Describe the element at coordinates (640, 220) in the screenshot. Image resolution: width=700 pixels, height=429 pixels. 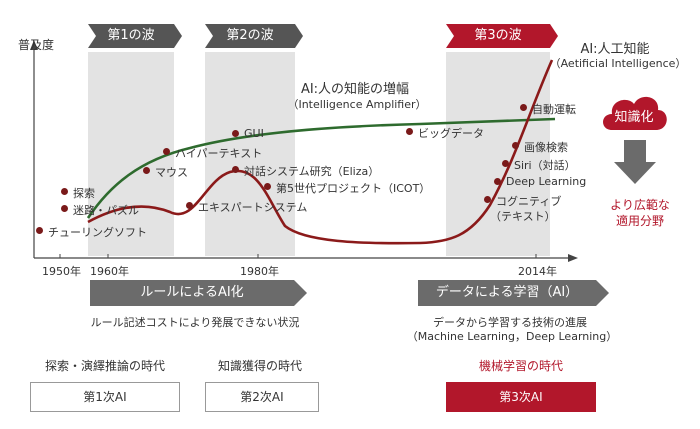
I see `result-line-2: 適用分野` at that location.